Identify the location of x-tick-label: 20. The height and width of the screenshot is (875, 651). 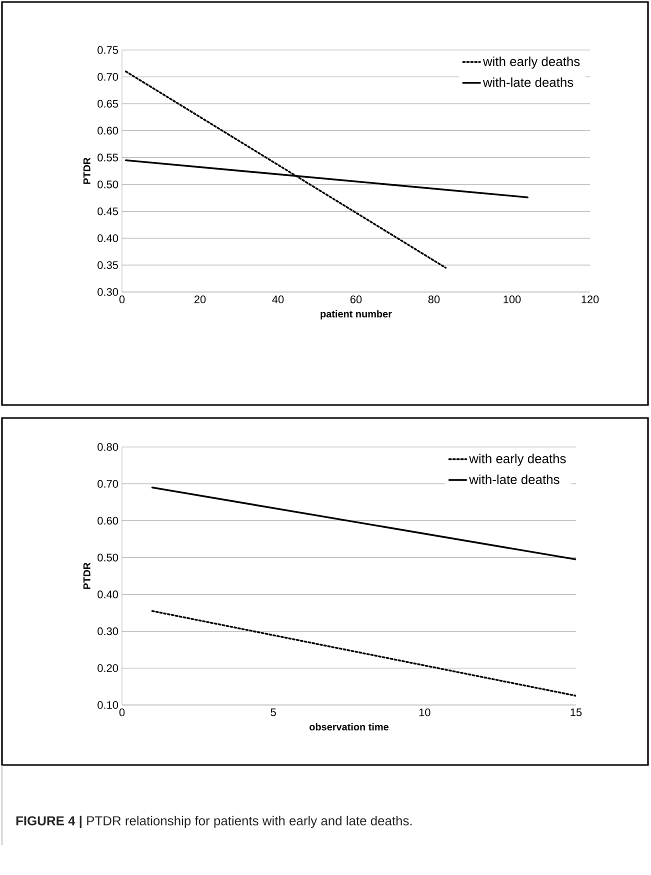
(200, 300).